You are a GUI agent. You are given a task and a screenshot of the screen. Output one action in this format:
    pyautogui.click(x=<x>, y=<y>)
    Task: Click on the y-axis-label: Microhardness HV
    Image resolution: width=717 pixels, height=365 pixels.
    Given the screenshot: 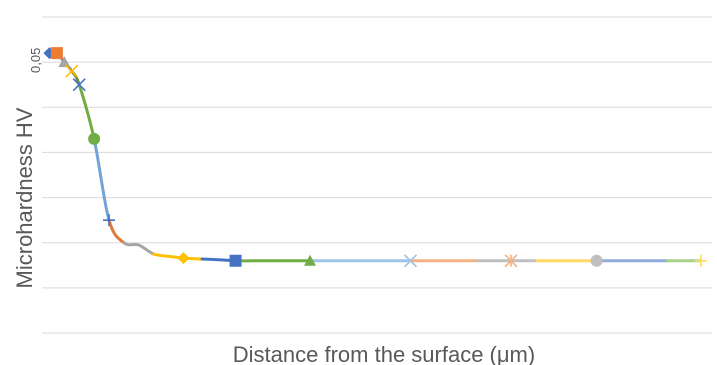 What is the action you would take?
    pyautogui.click(x=24, y=197)
    